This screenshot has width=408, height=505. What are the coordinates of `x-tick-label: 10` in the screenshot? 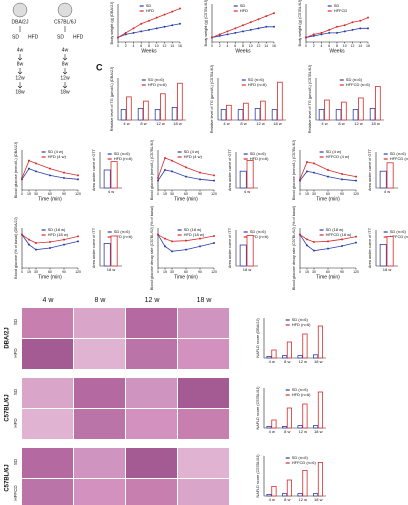 It's located at (345, 46).